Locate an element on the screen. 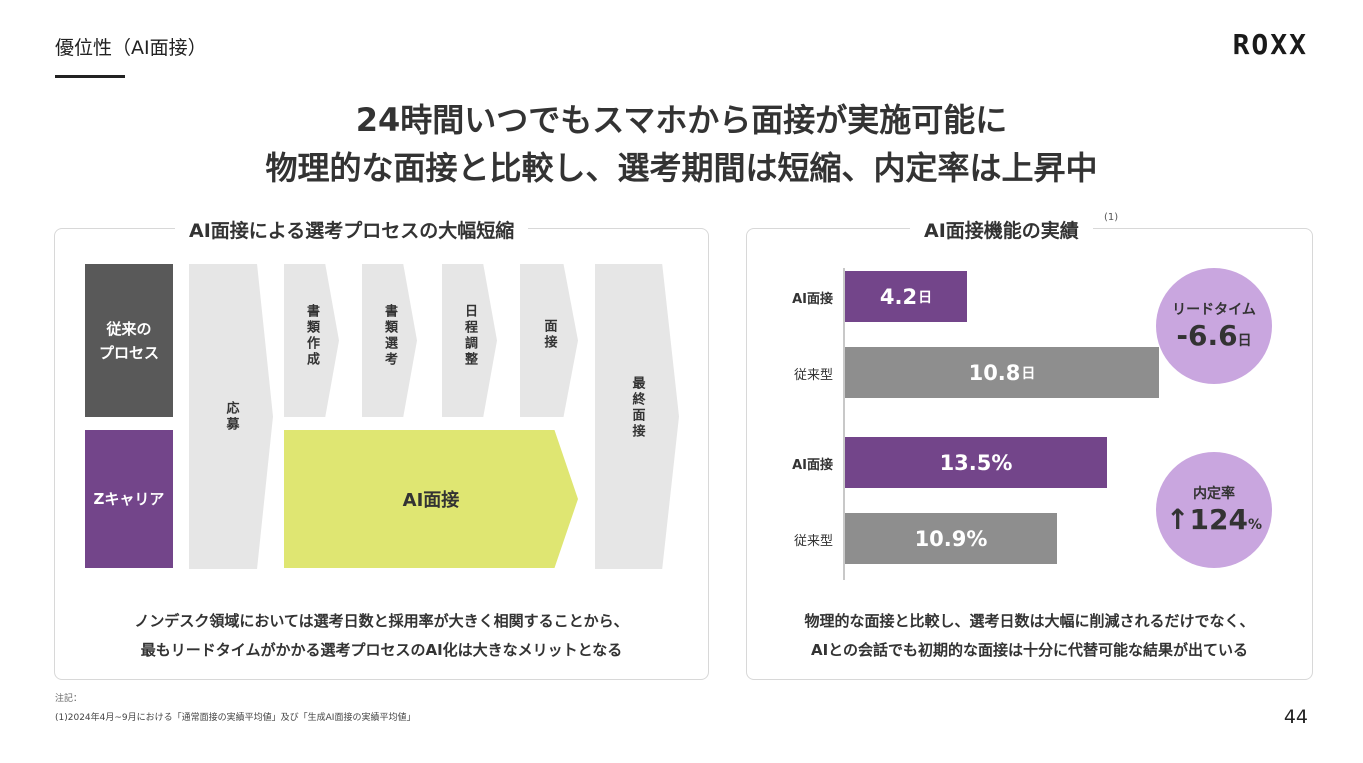 The image size is (1363, 763). step-apply-label: 応募 is located at coordinates (231, 416).